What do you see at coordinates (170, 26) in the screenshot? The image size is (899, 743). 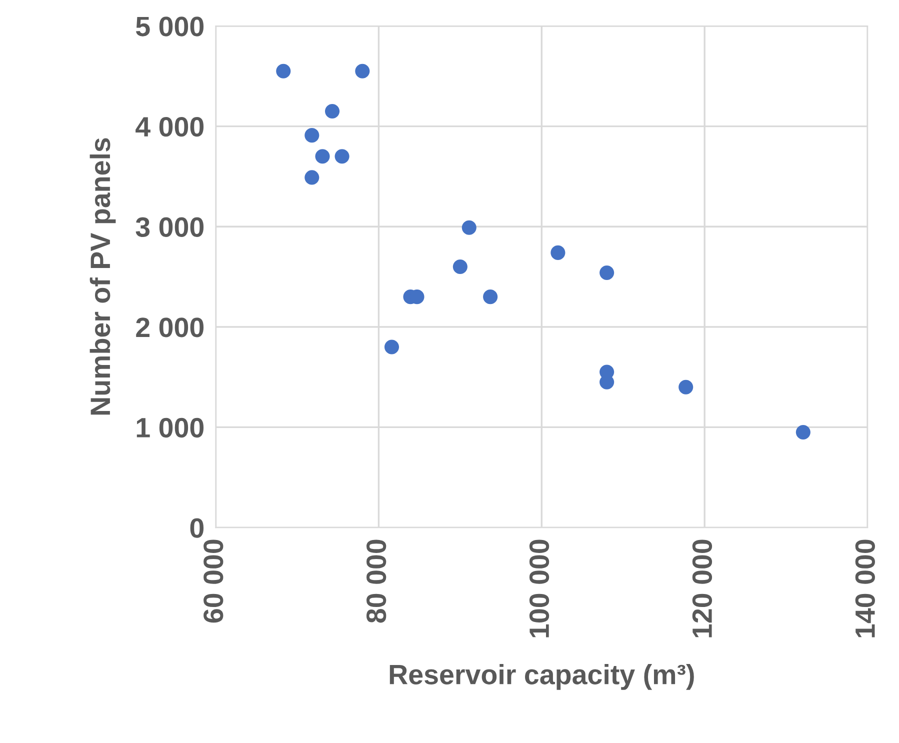 I see `y-tick-label: 5 000` at bounding box center [170, 26].